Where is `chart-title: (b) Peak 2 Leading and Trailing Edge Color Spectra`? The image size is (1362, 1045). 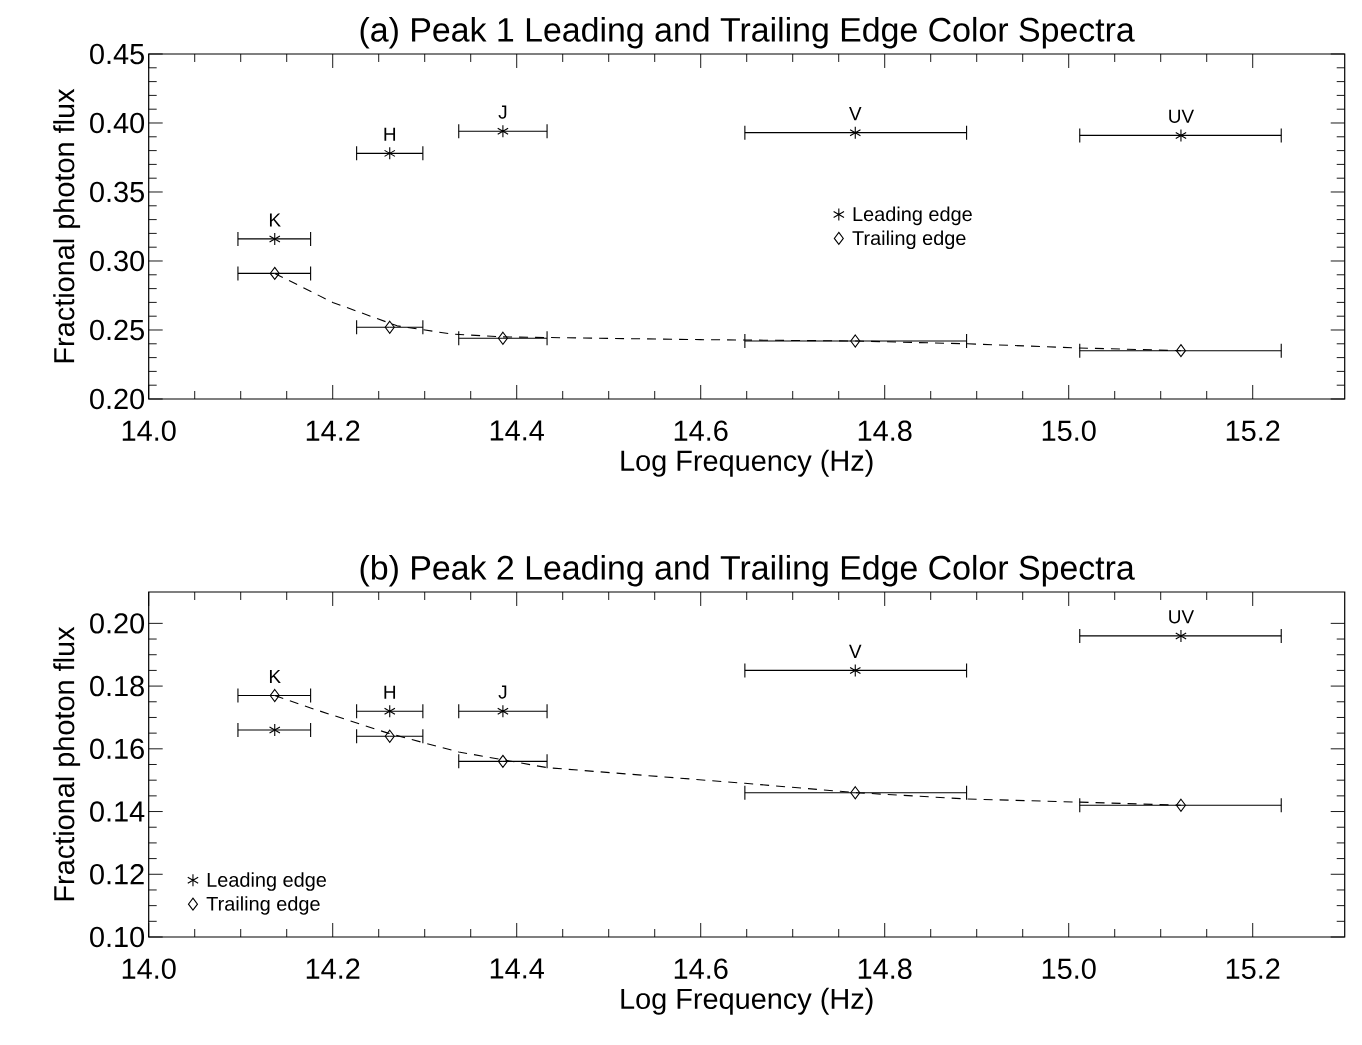 chart-title: (b) Peak 2 Leading and Trailing Edge Color Spectra is located at coordinates (747, 570).